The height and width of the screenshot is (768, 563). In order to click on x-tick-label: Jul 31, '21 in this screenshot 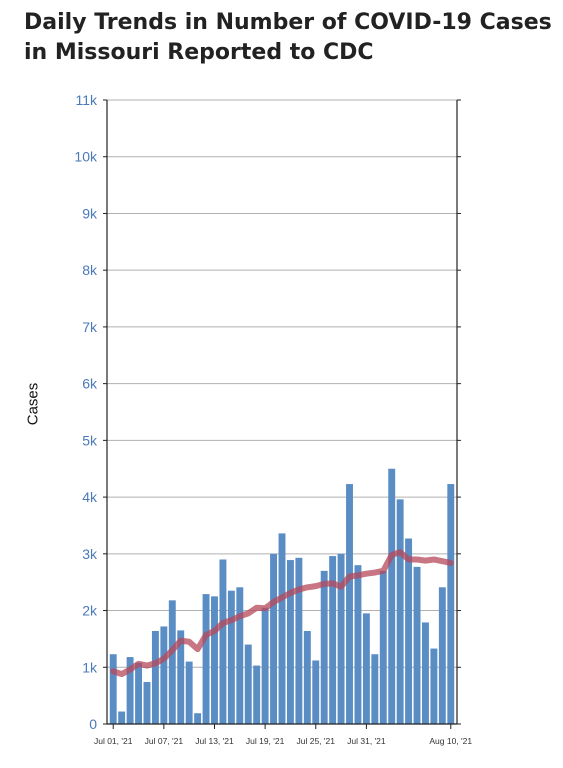, I will do `click(366, 741)`.